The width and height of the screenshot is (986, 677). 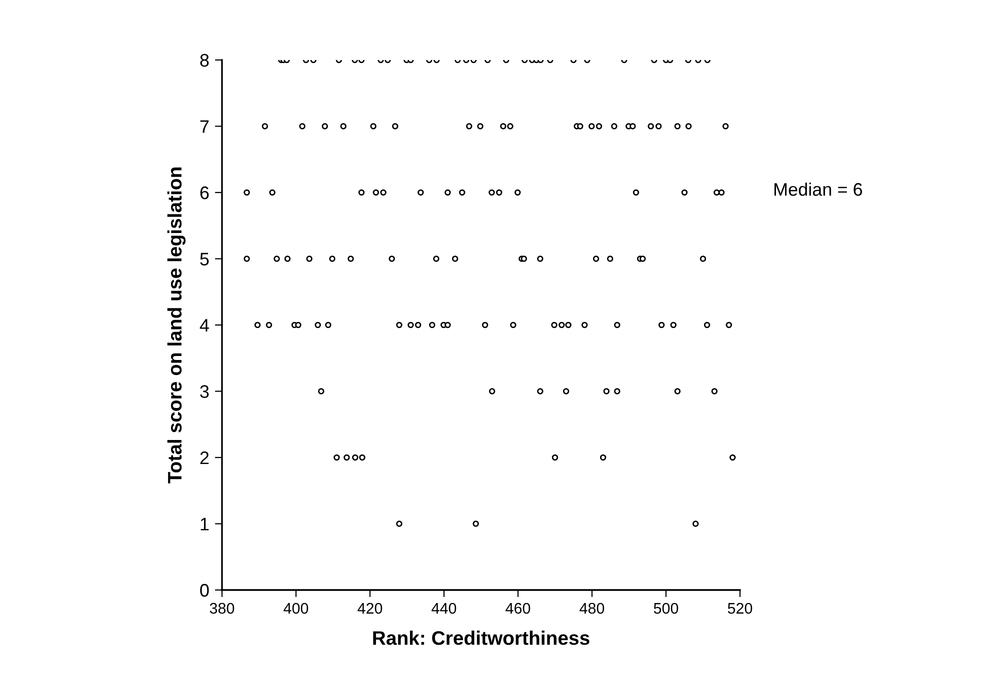 I want to click on x-tick-label: 480, so click(x=592, y=608).